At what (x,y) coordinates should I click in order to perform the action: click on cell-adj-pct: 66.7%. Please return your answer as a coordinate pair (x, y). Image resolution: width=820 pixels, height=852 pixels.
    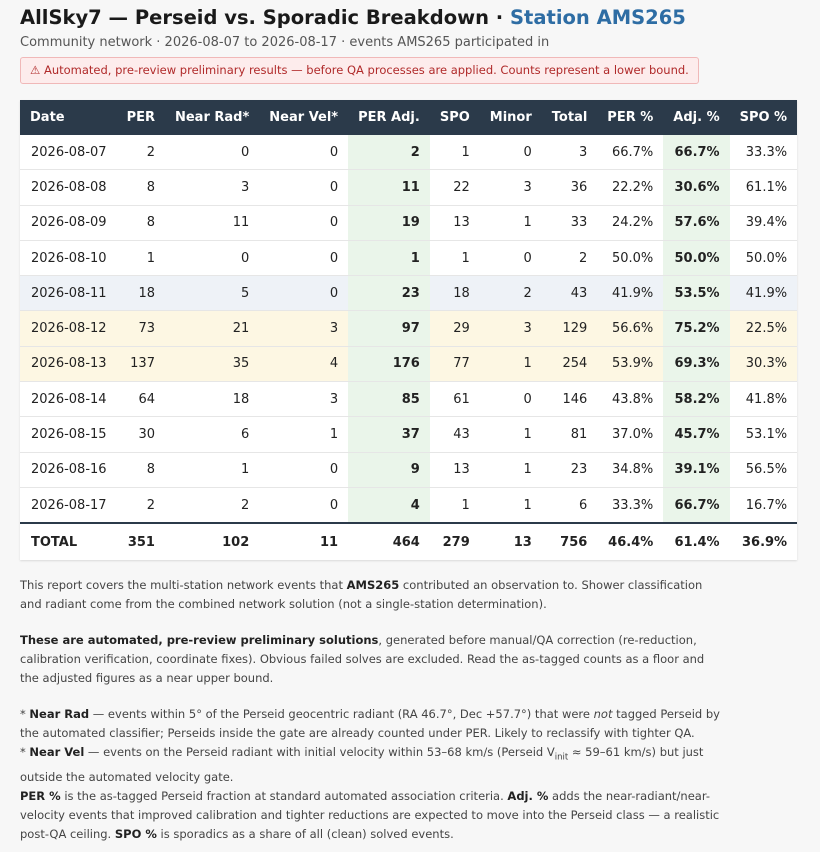
    Looking at the image, I should click on (696, 505).